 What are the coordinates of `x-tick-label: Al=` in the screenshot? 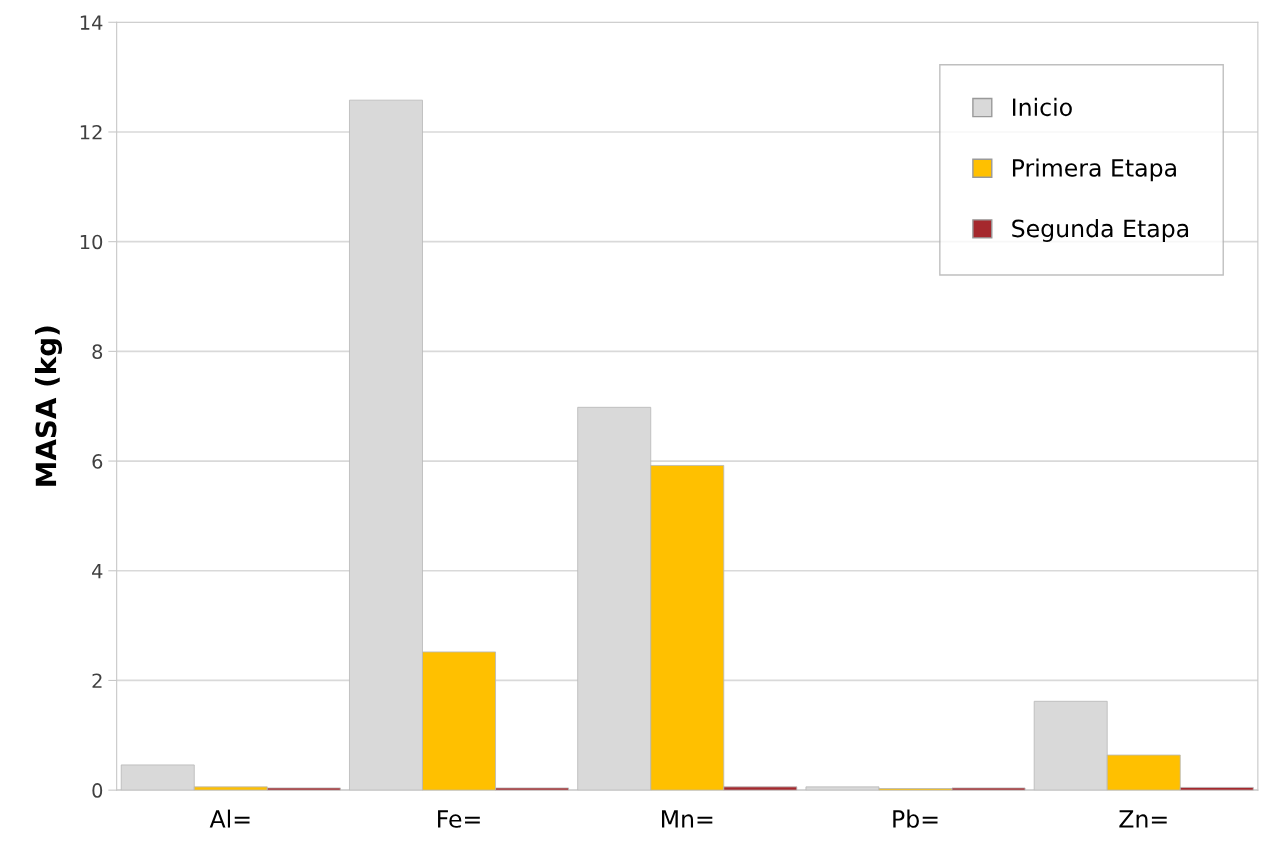 It's located at (229, 818).